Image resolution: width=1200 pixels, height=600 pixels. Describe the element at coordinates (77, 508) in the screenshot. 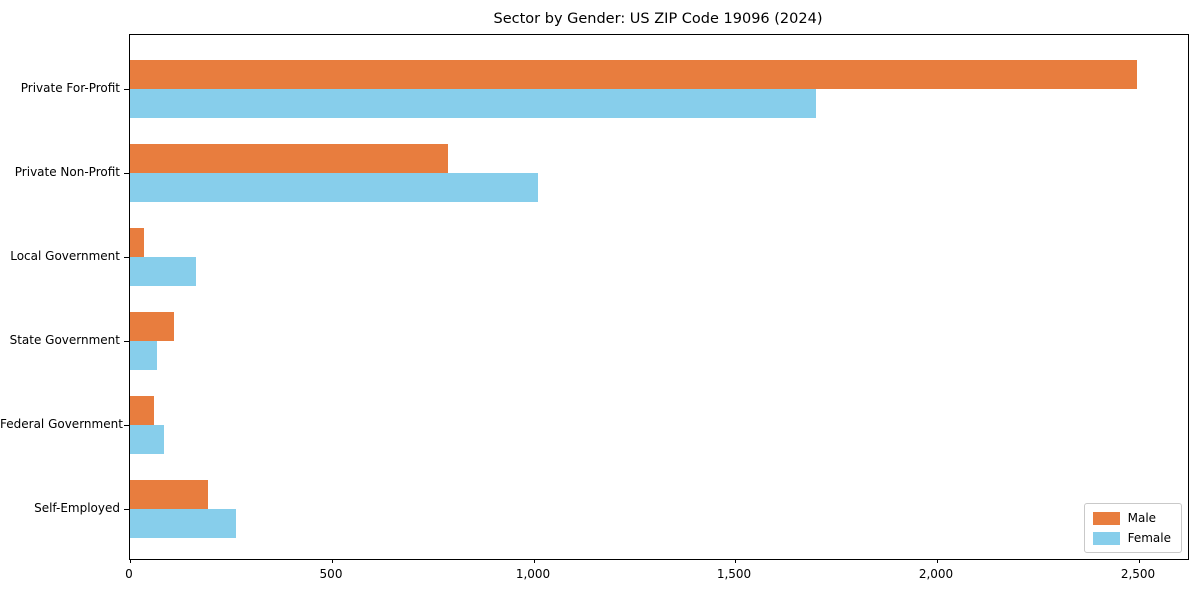

I see `y-axis-category-label: Self-Employed` at that location.